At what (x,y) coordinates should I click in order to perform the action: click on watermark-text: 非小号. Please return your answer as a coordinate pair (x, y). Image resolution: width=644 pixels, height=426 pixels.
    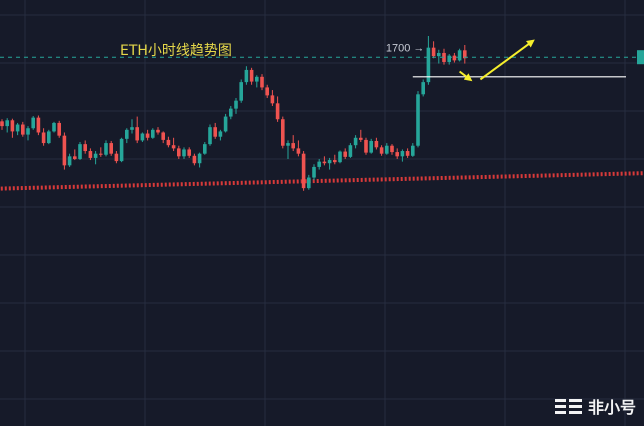
    Looking at the image, I should click on (611, 407).